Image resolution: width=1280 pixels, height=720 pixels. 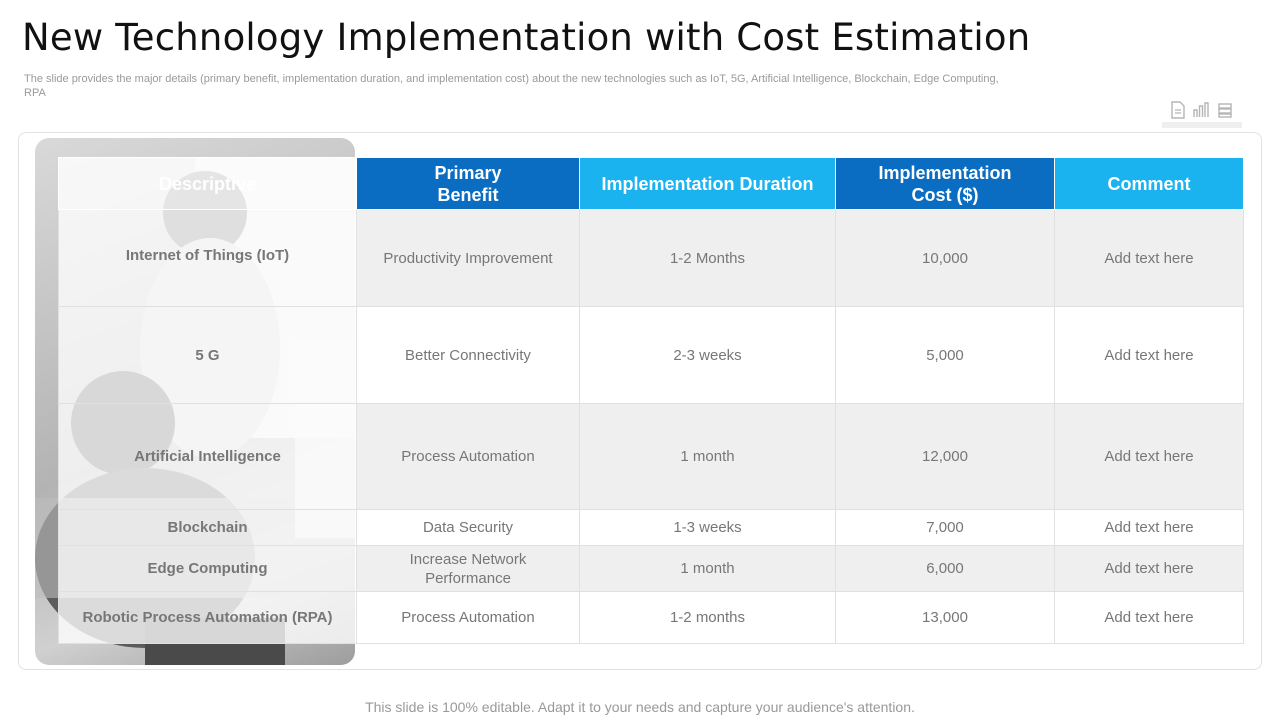 What do you see at coordinates (707, 183) in the screenshot?
I see `column-header-implementation-duration: Implementation Duration` at bounding box center [707, 183].